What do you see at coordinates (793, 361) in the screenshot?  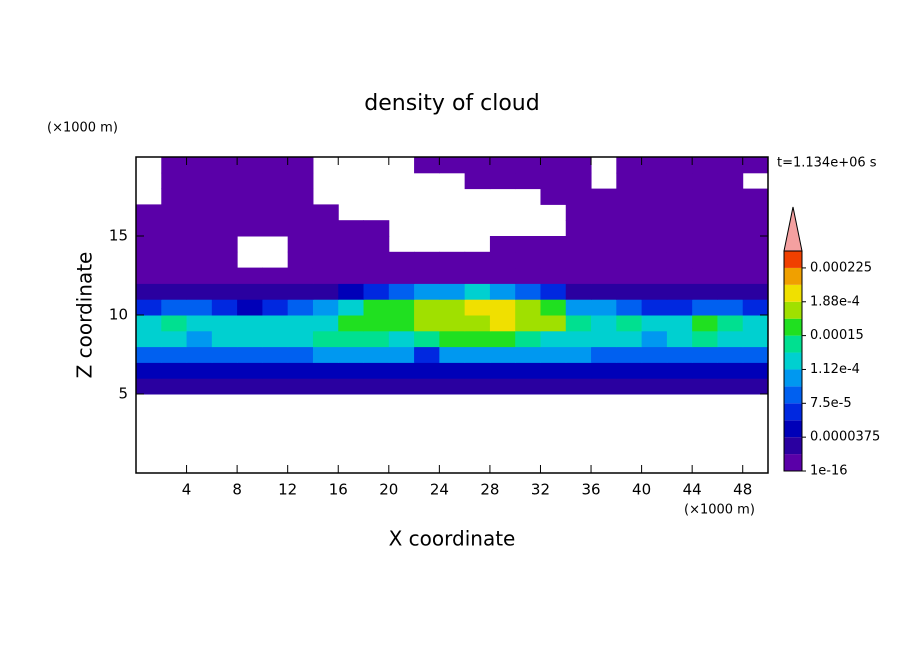 I see `colorbar-frame` at bounding box center [793, 361].